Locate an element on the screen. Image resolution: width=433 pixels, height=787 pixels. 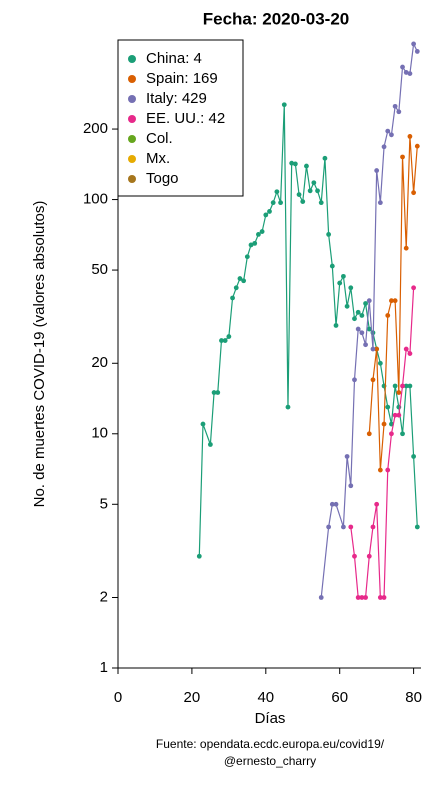
legend-label: EE. UU.: 42 is located at coordinates (185, 118).